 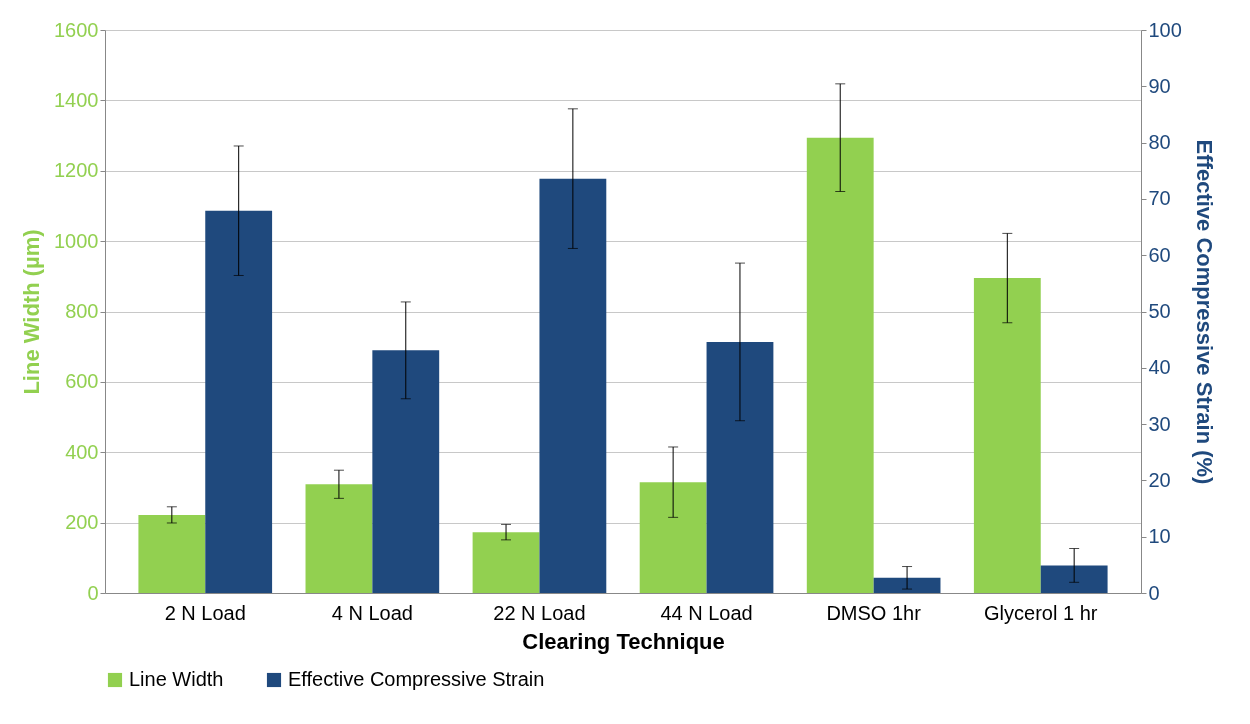 I want to click on x-tick-label: DMSO 1hr, so click(x=874, y=612).